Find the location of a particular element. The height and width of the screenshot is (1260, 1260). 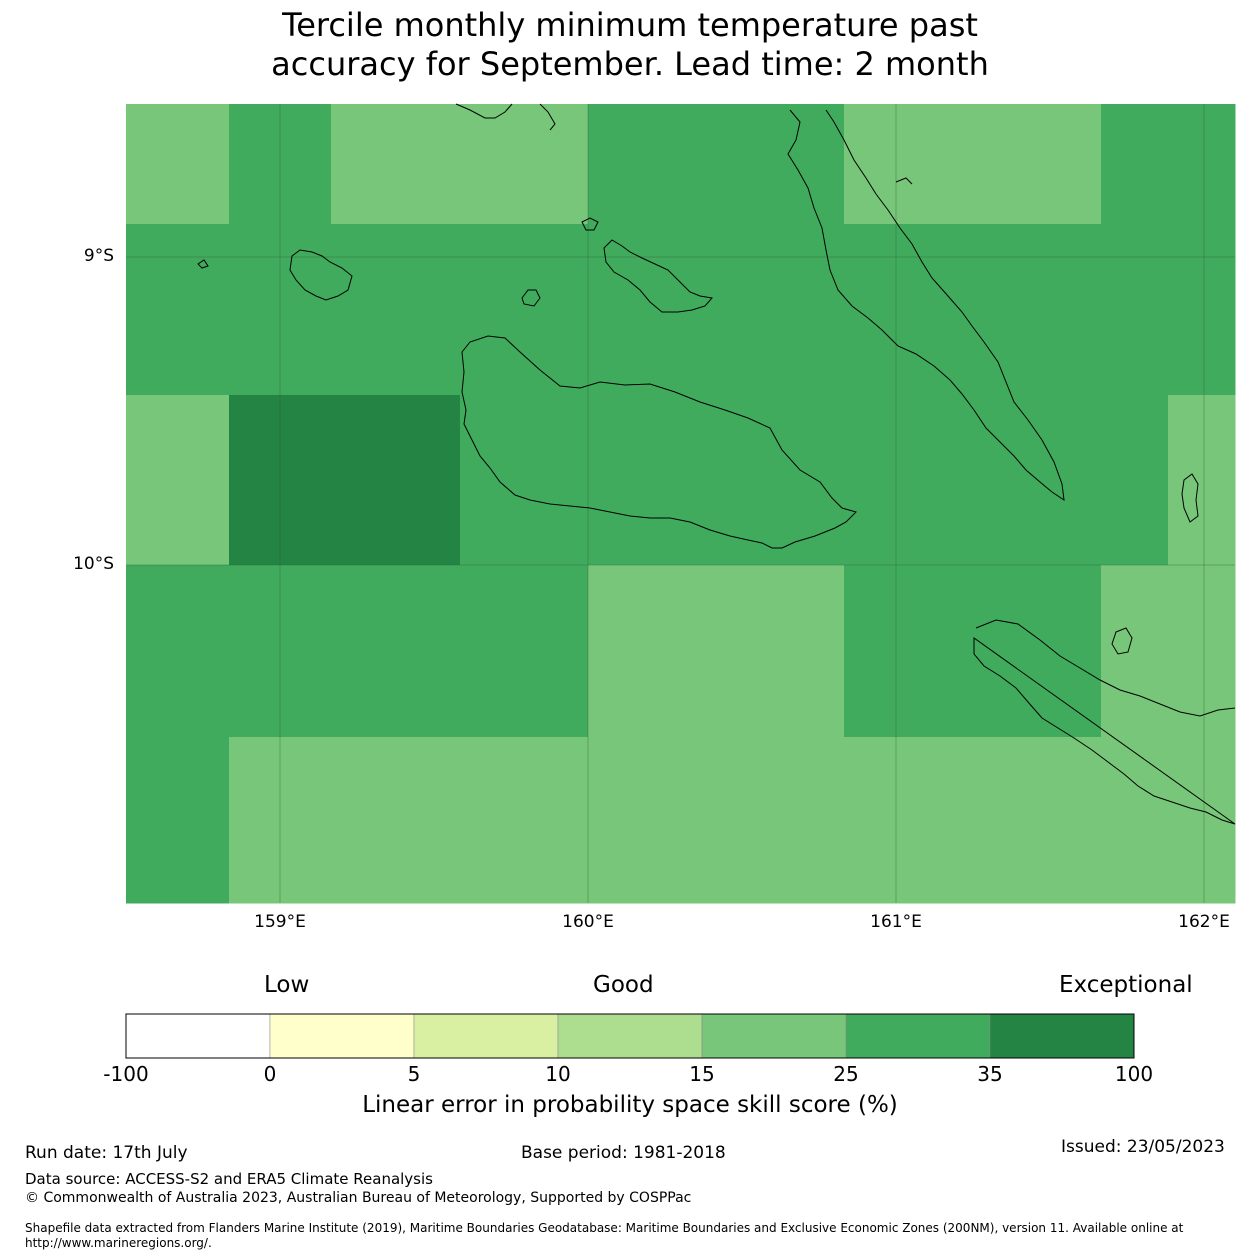

colorbar-tick: -100 is located at coordinates (126, 1074).